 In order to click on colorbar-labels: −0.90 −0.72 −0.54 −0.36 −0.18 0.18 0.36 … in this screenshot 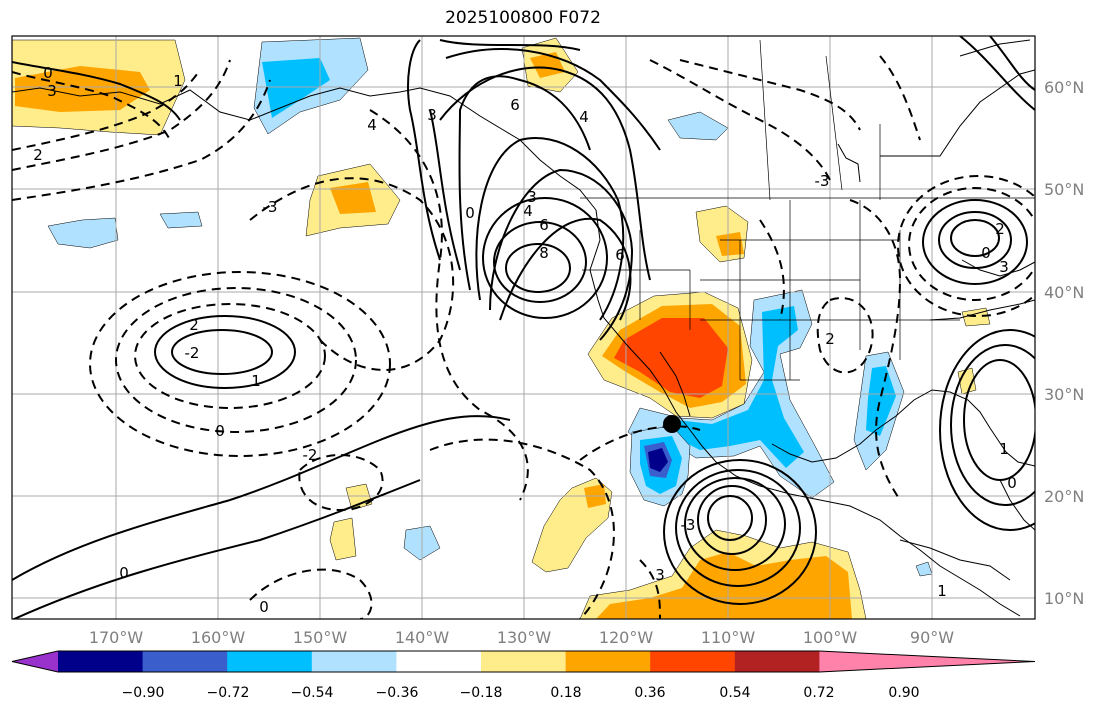, I will do `click(521, 693)`.